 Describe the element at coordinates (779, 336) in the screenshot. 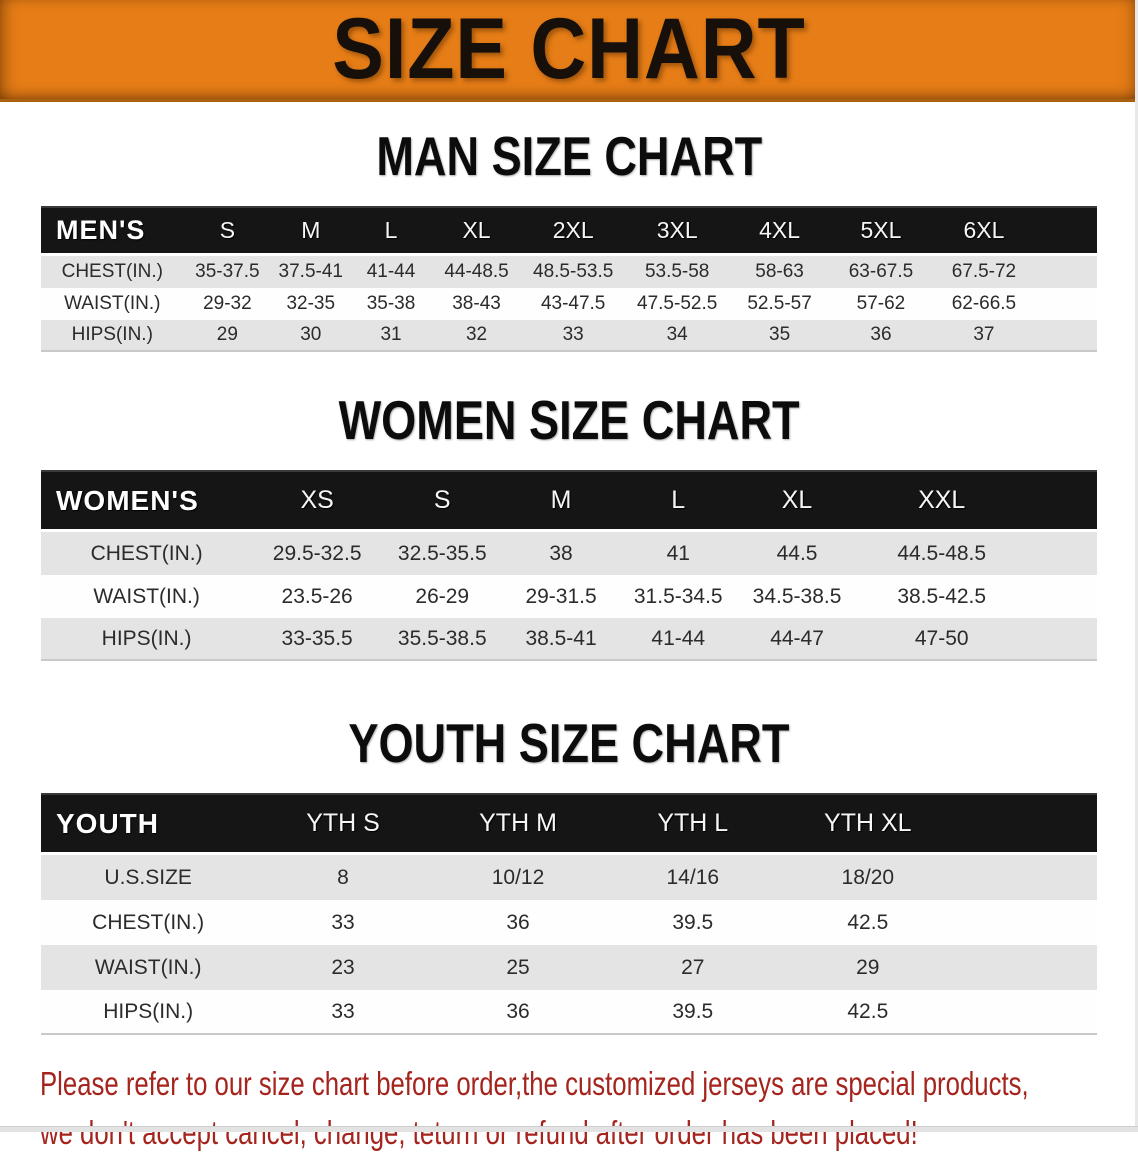

I see `size-cell: 35` at that location.